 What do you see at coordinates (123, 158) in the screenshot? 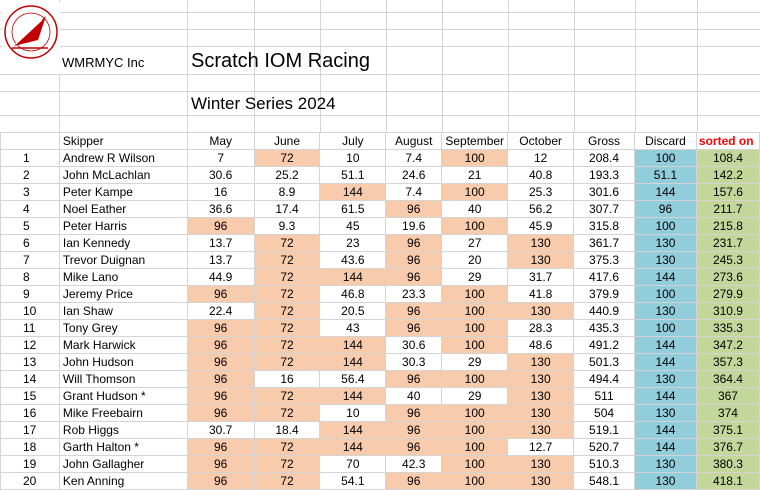
I see `skipper-cell: Andrew R Wilson` at bounding box center [123, 158].